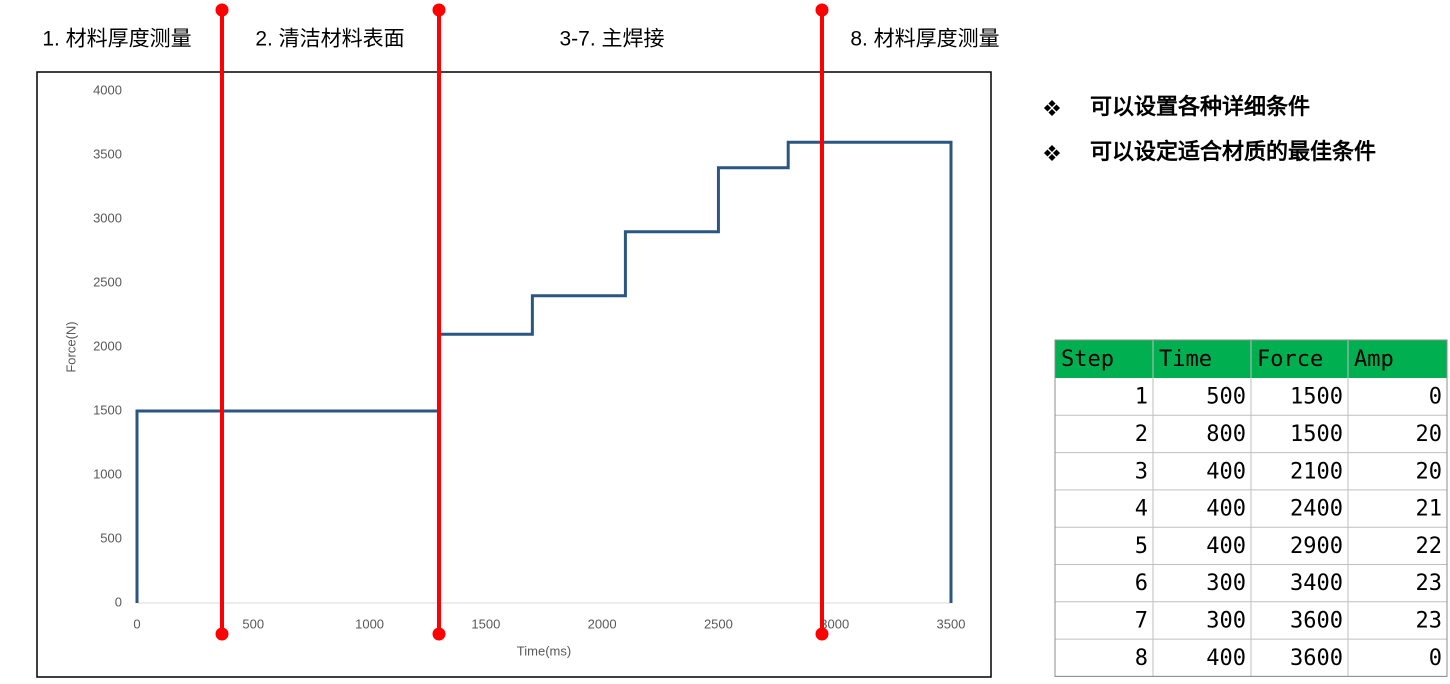 This screenshot has height=684, width=1450. What do you see at coordinates (111, 537) in the screenshot?
I see `y-tick-label: 500` at bounding box center [111, 537].